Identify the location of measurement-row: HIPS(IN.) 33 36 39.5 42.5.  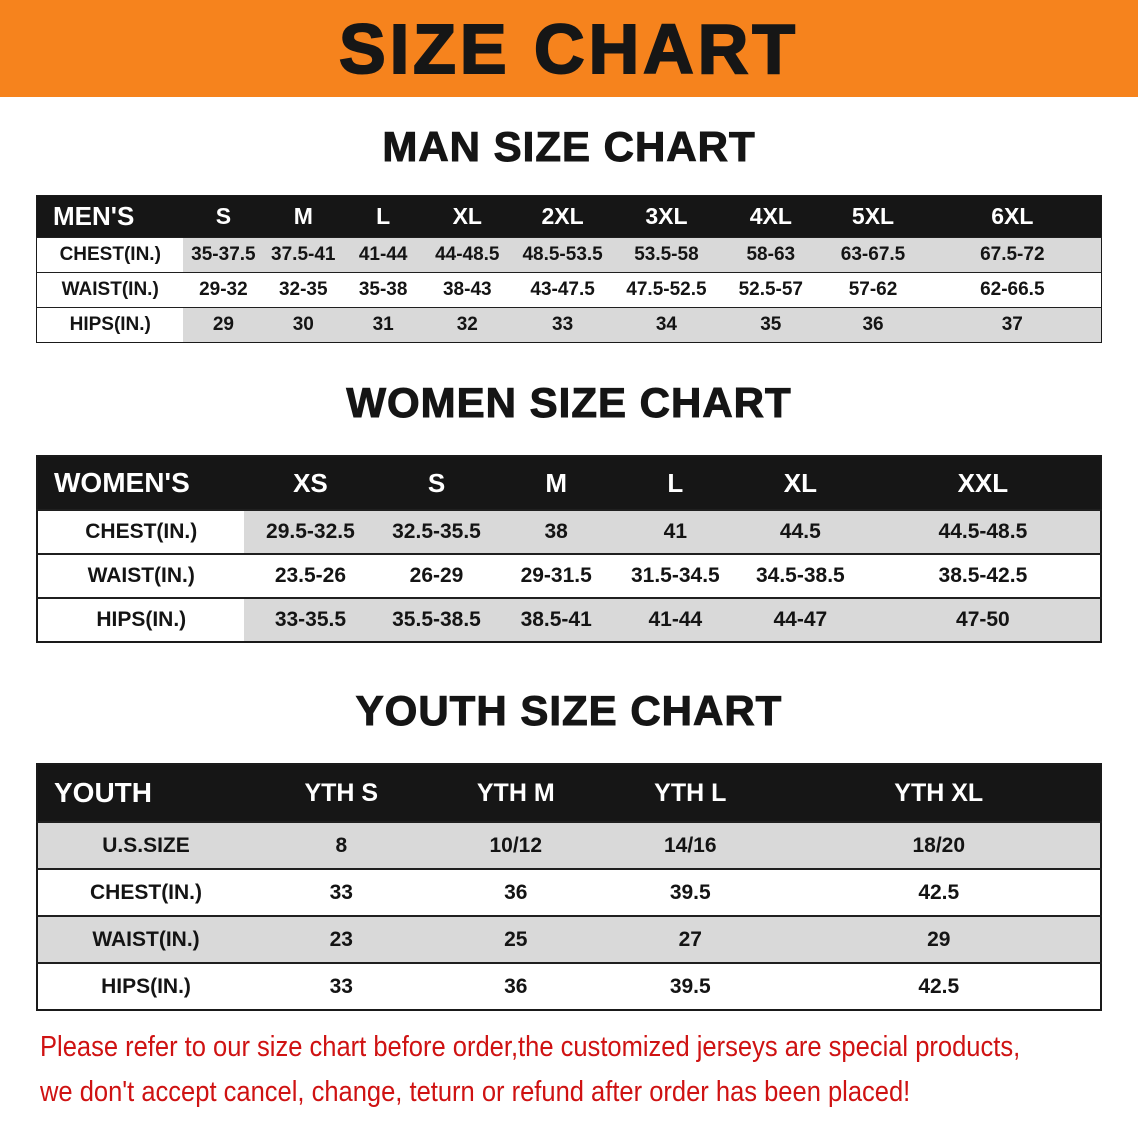
(569, 986).